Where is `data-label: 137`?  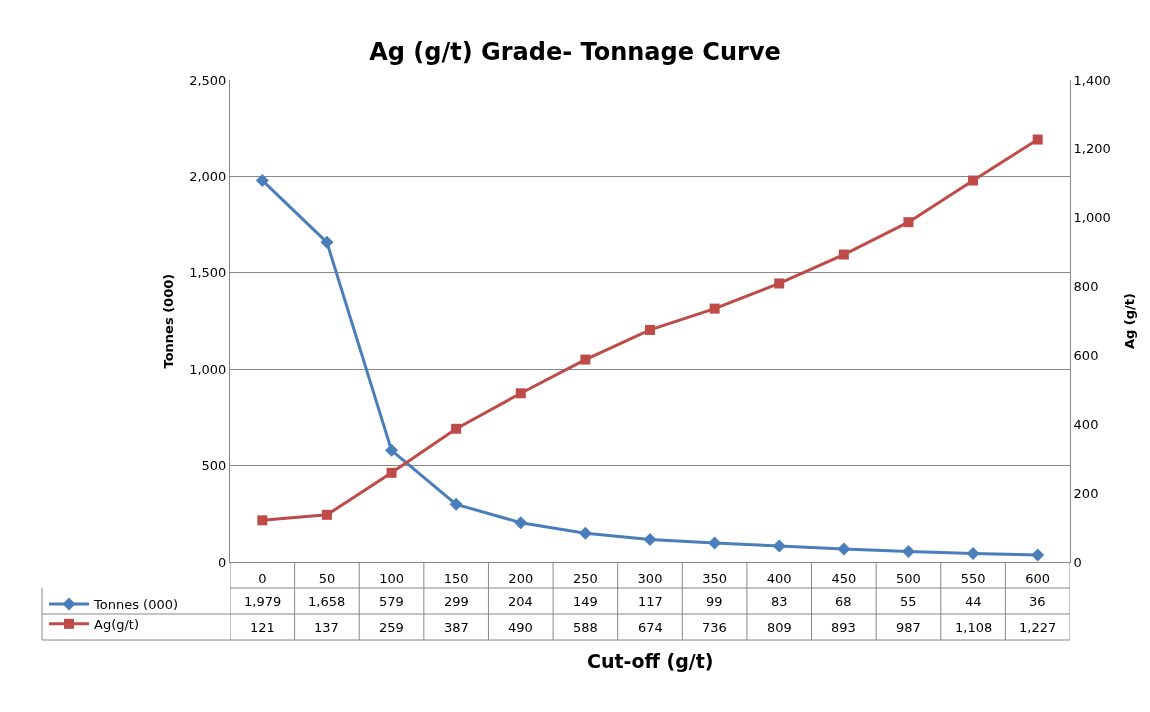
data-label: 137 is located at coordinates (326, 627).